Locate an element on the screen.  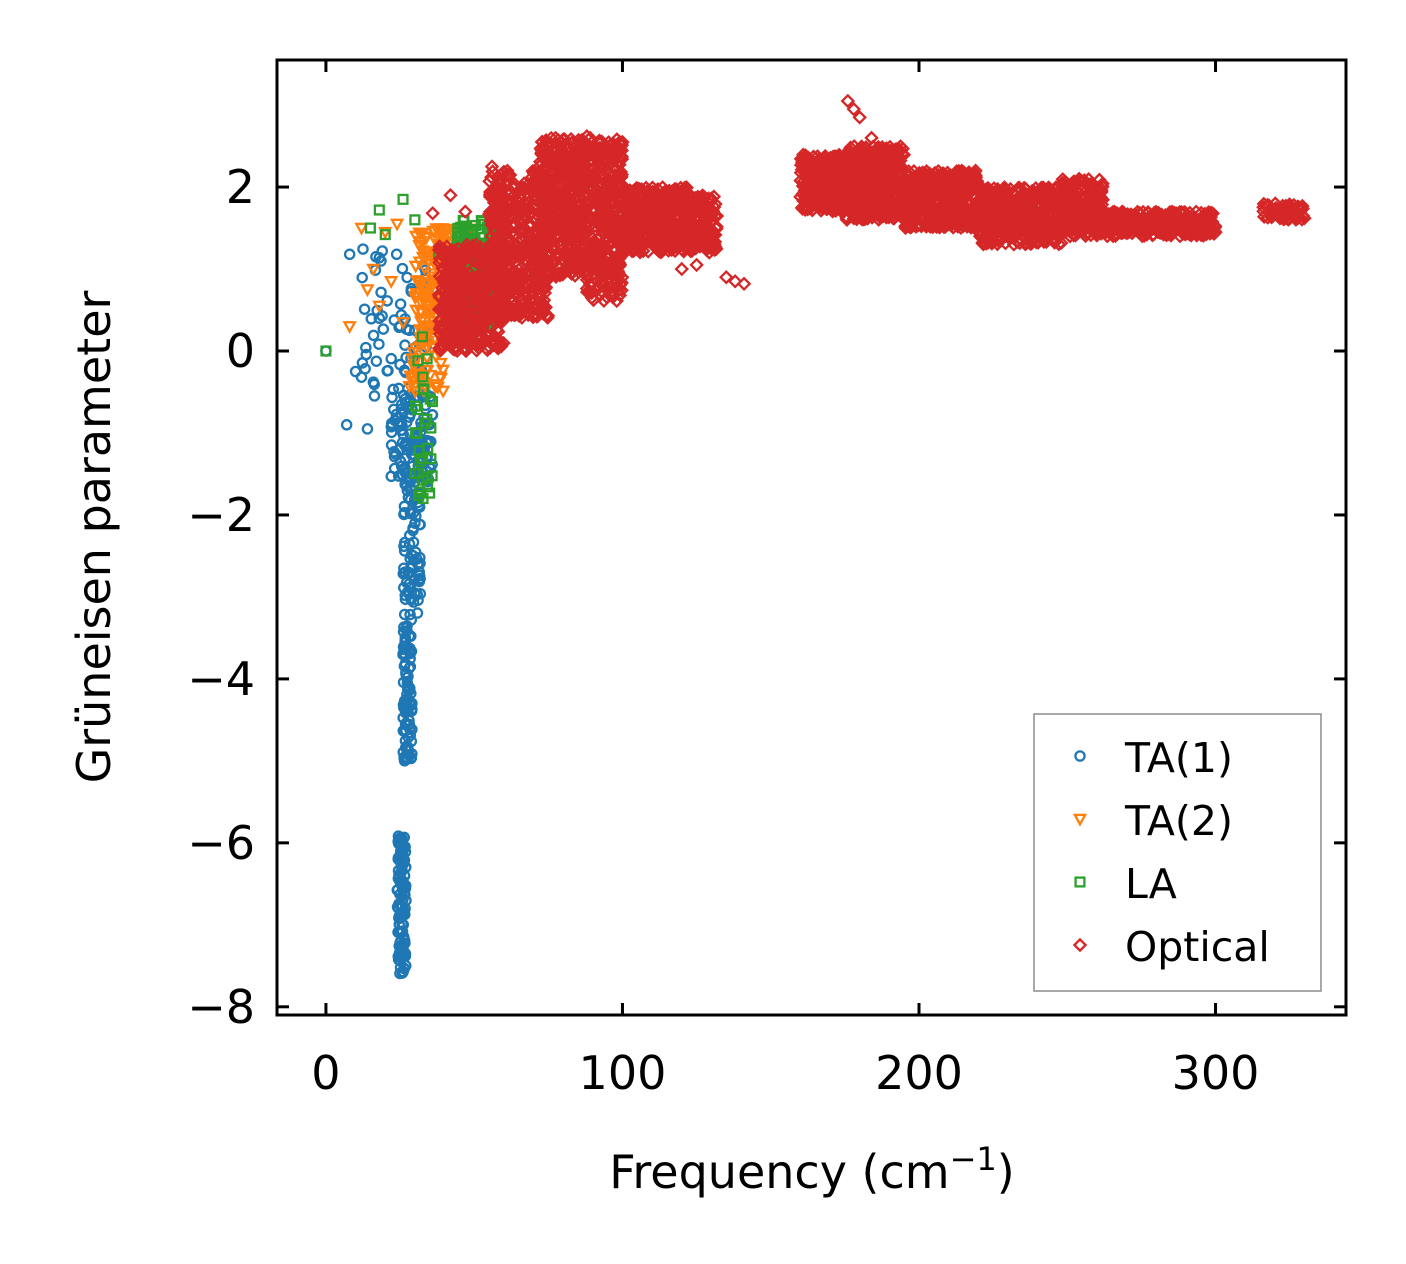
series-optical is located at coordinates (868, 226).